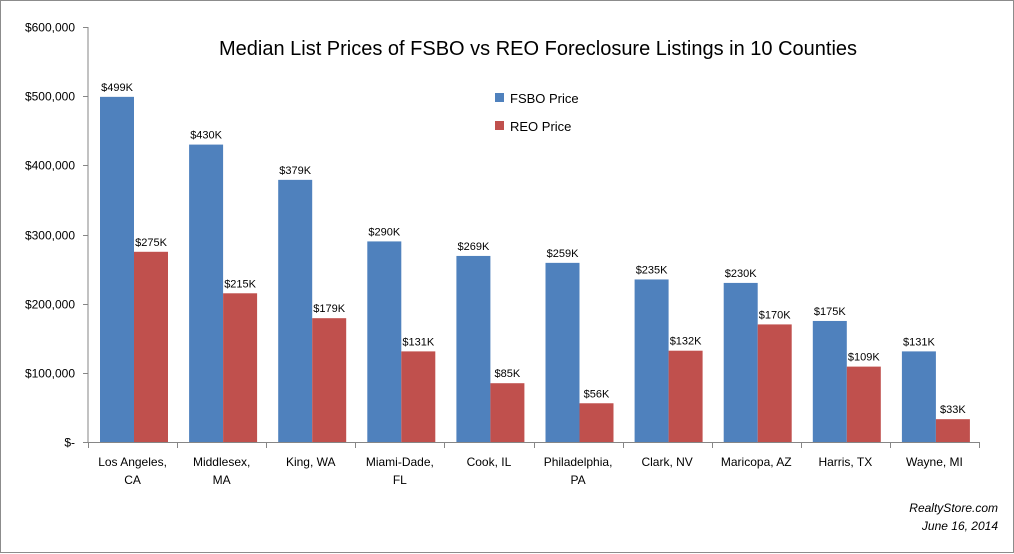 The height and width of the screenshot is (554, 1014). What do you see at coordinates (756, 462) in the screenshot?
I see `x-tick-label: Maricopa, AZ` at bounding box center [756, 462].